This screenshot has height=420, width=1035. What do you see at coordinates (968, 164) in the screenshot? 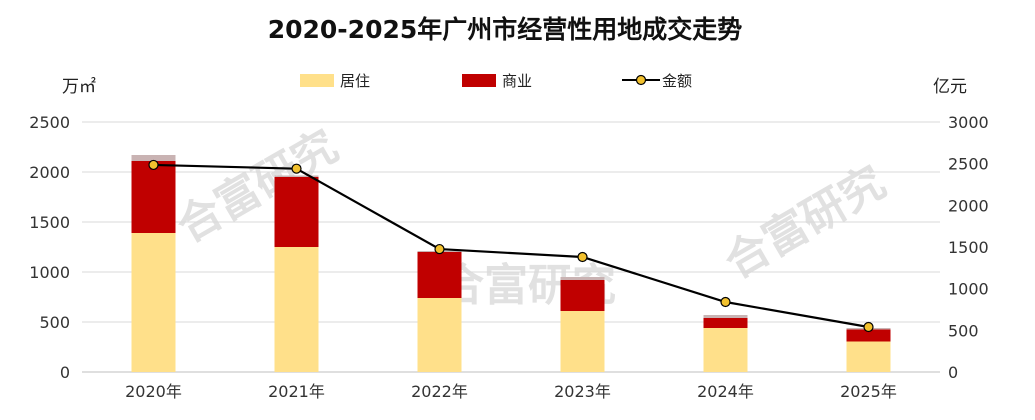
I see `right-tick-label: 2500` at bounding box center [968, 164].